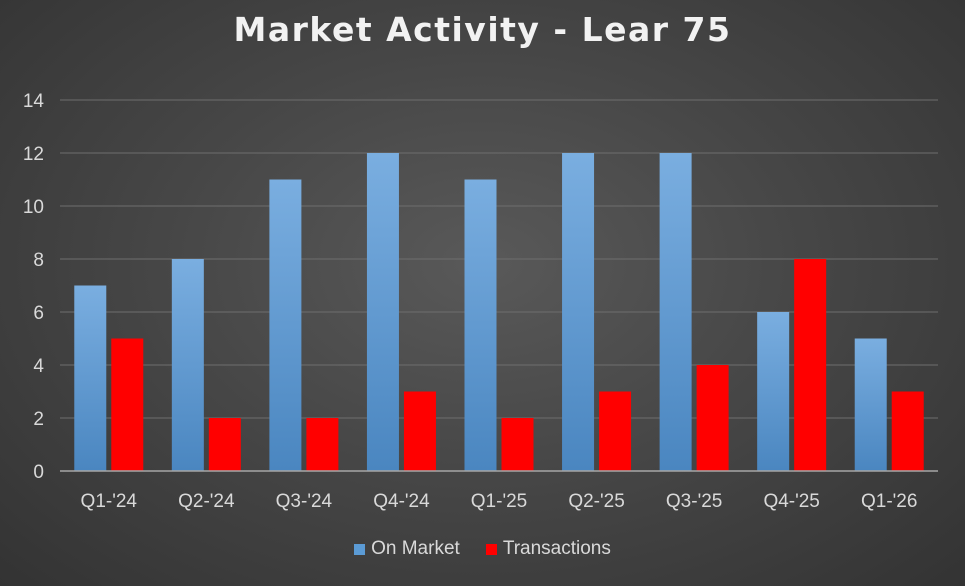 This screenshot has width=965, height=586. What do you see at coordinates (360, 549) in the screenshot?
I see `legend-swatch-on-market` at bounding box center [360, 549].